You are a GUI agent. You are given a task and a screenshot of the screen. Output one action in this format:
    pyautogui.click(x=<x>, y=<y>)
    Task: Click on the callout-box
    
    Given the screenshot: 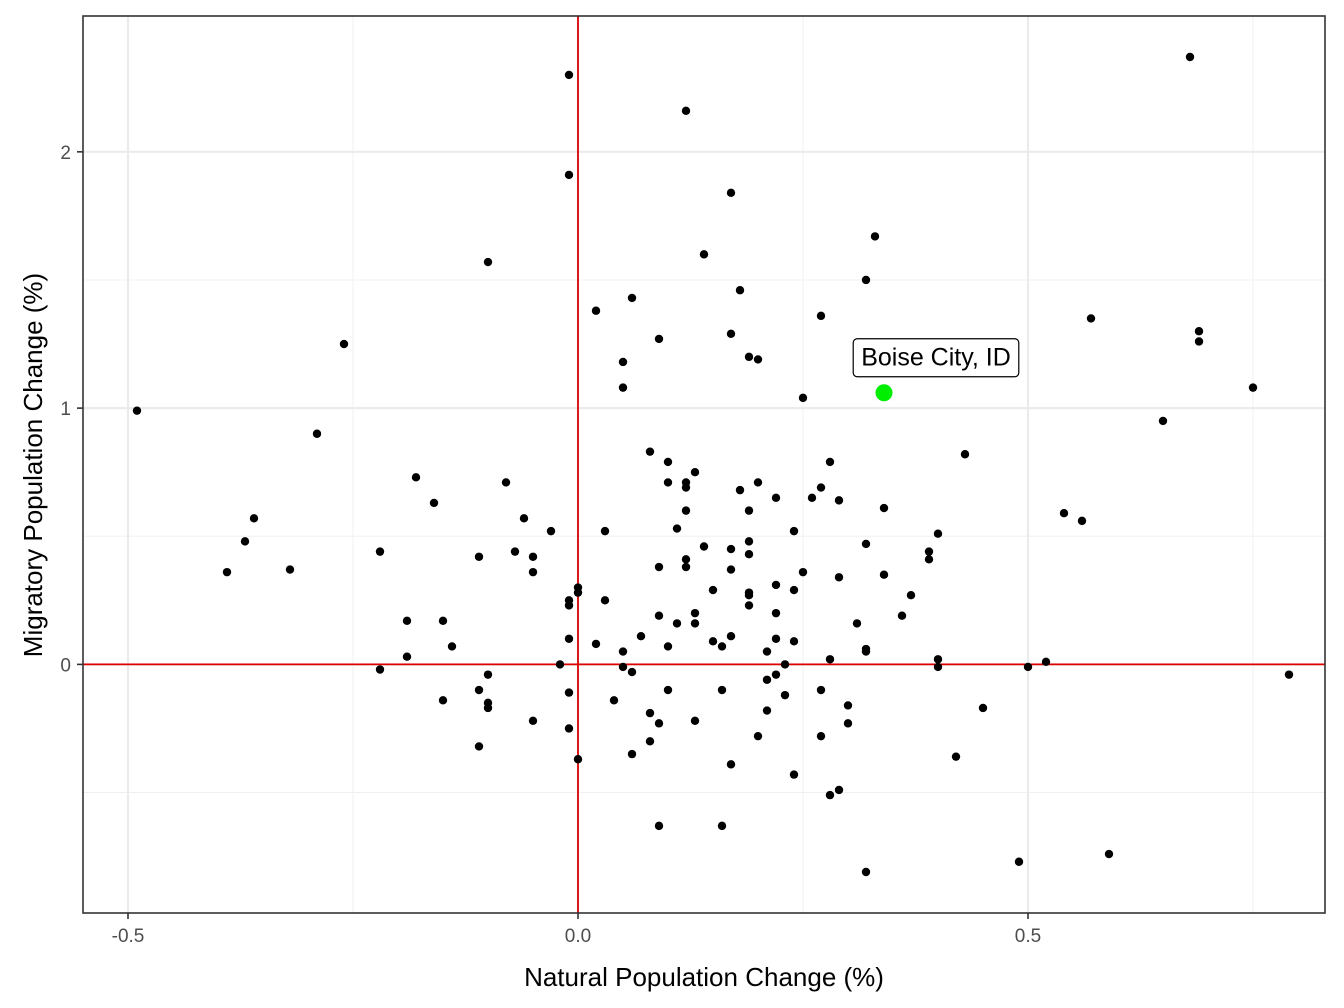 What is the action you would take?
    pyautogui.click(x=936, y=358)
    